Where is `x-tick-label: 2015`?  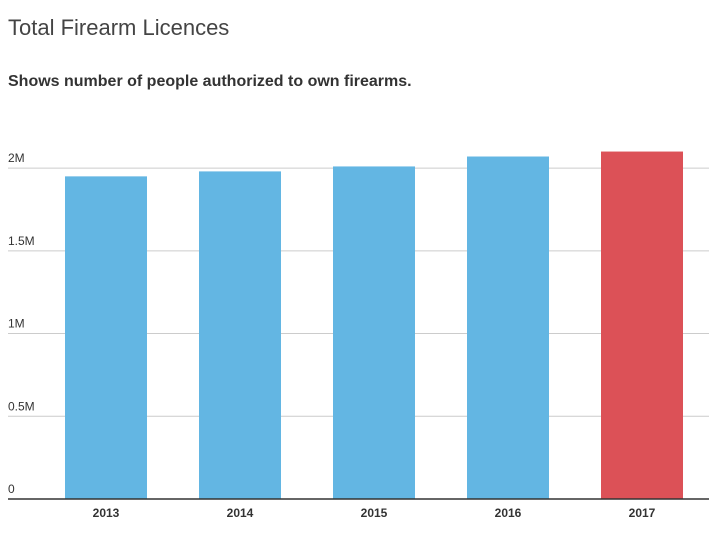
x-tick-label: 2015 is located at coordinates (374, 513).